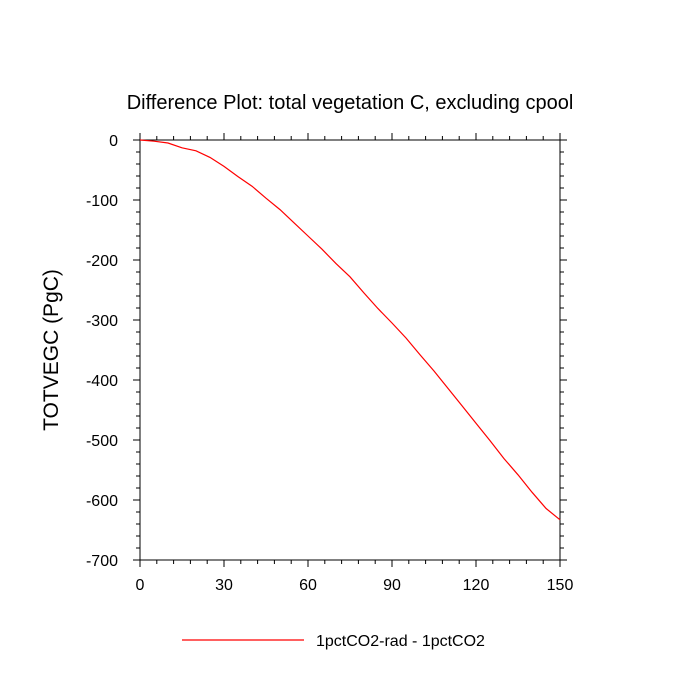  What do you see at coordinates (560, 585) in the screenshot?
I see `x-tick-label: 150` at bounding box center [560, 585].